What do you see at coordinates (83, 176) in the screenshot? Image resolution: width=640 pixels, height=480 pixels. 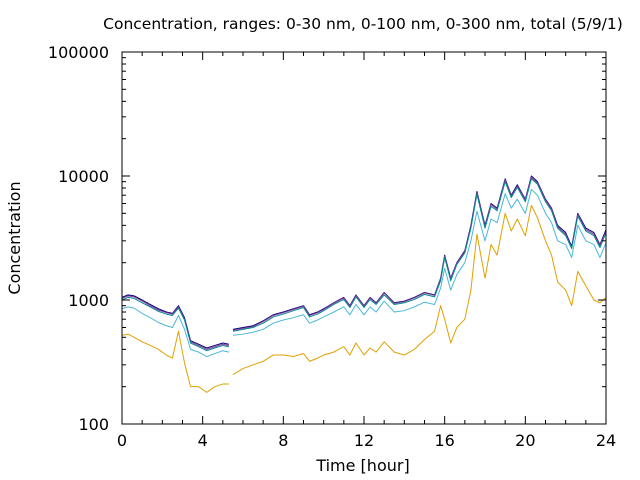 I see `y-tick-label: 10000` at bounding box center [83, 176].